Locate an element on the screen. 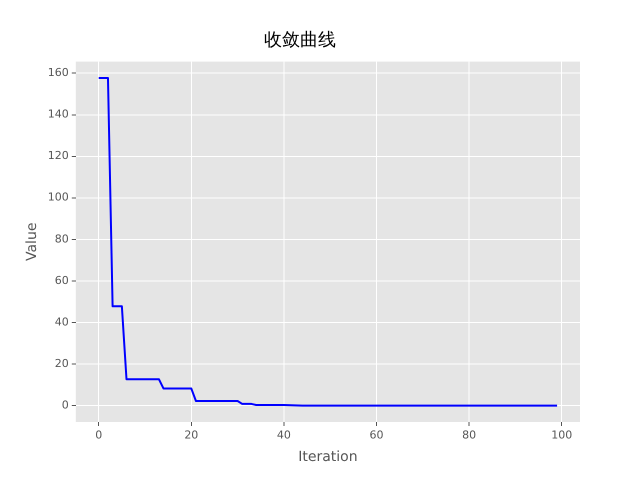 This screenshot has width=640, height=480. y-tick-label: 100 is located at coordinates (58, 197).